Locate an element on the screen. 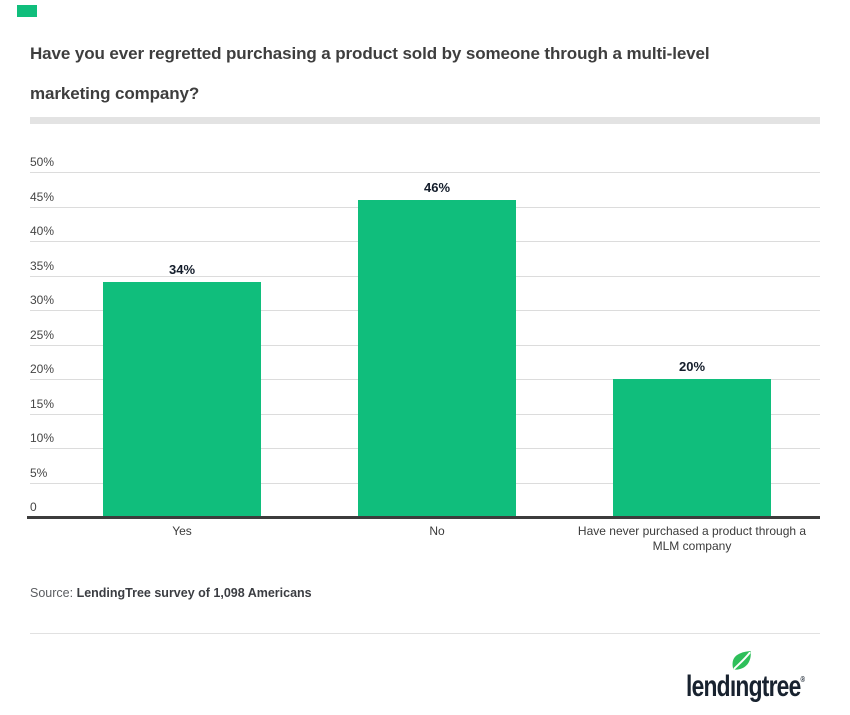 The image size is (850, 715). y-axis-tick-label: 40% is located at coordinates (42, 231).